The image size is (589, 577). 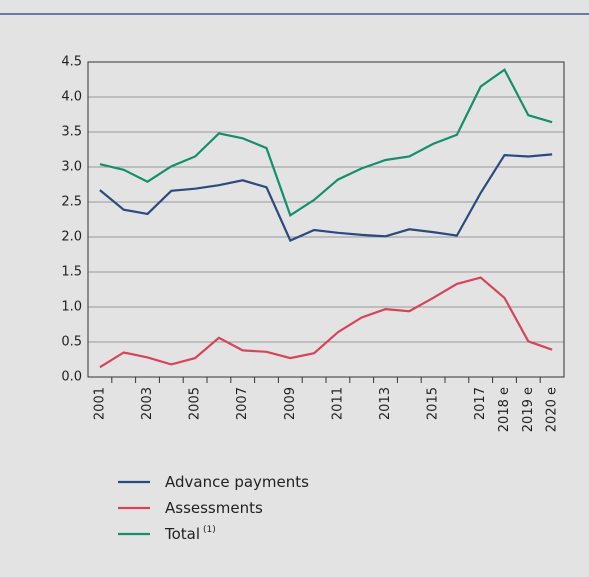 I want to click on legend-name: Total, so click(x=182, y=534).